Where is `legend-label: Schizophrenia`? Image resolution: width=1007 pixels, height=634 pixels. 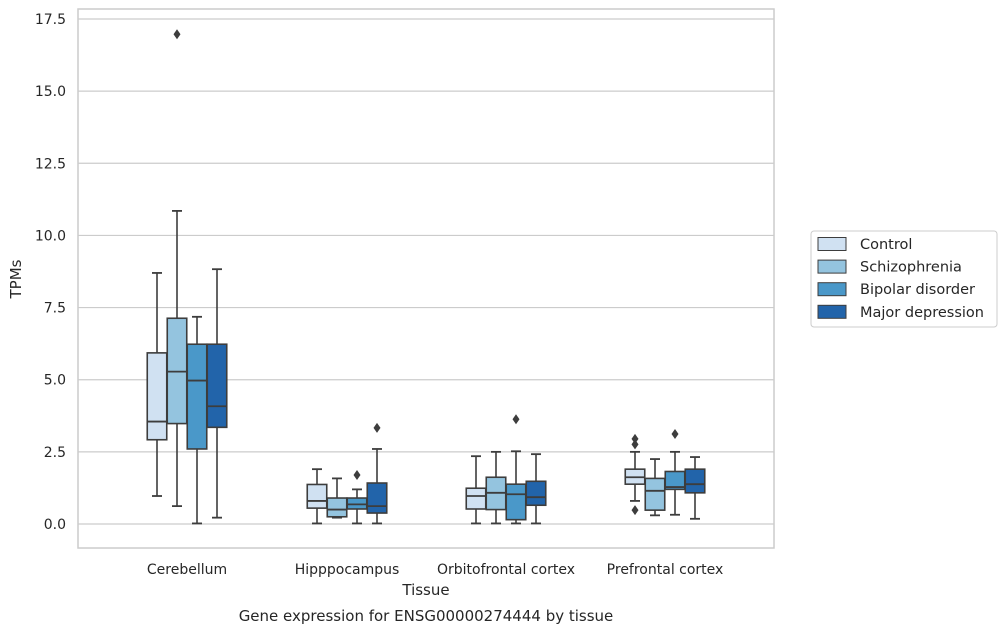 legend-label: Schizophrenia is located at coordinates (911, 268).